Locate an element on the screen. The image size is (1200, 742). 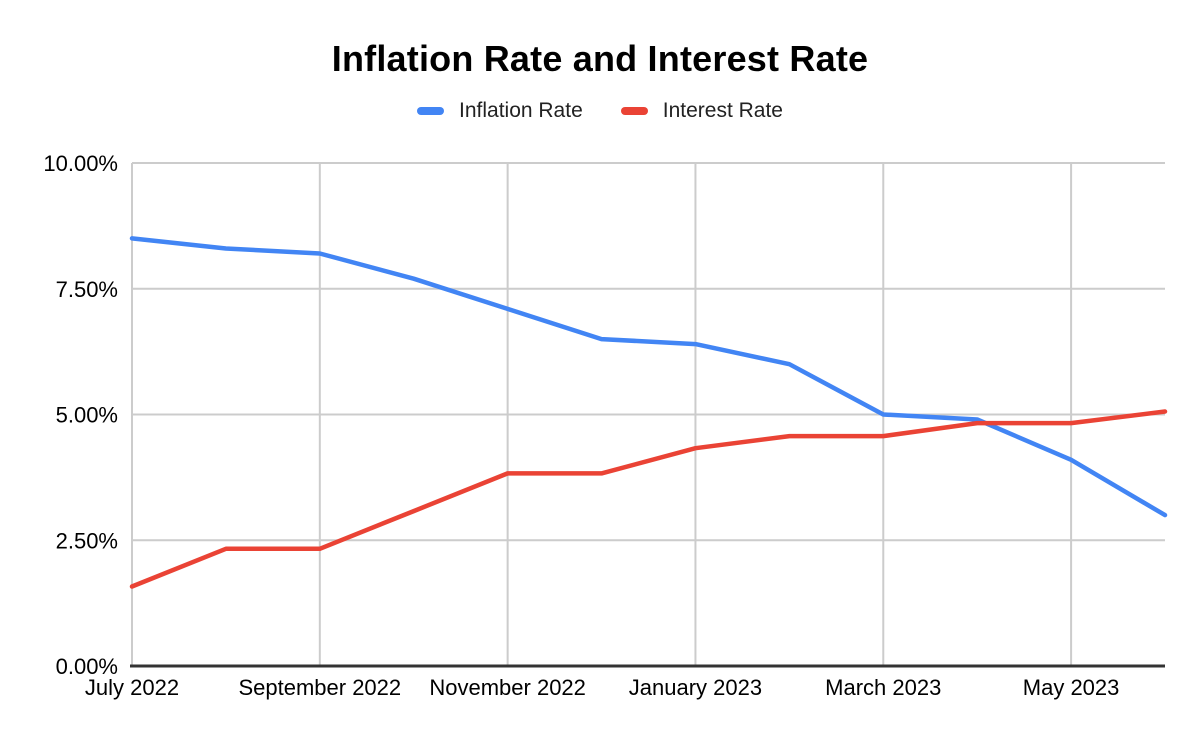
chart-title: Inflation Rate and Interest Rate is located at coordinates (600, 58).